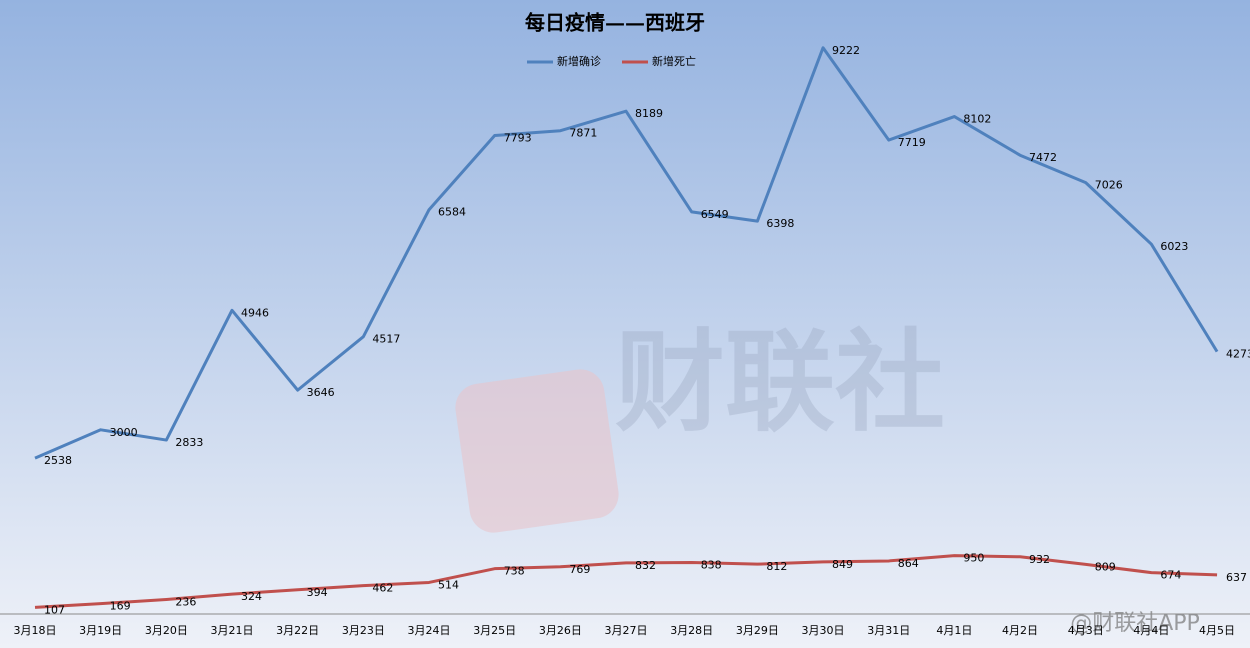 The width and height of the screenshot is (1250, 648). What do you see at coordinates (35, 630) in the screenshot?
I see `x-tick-label: 3月18日` at bounding box center [35, 630].